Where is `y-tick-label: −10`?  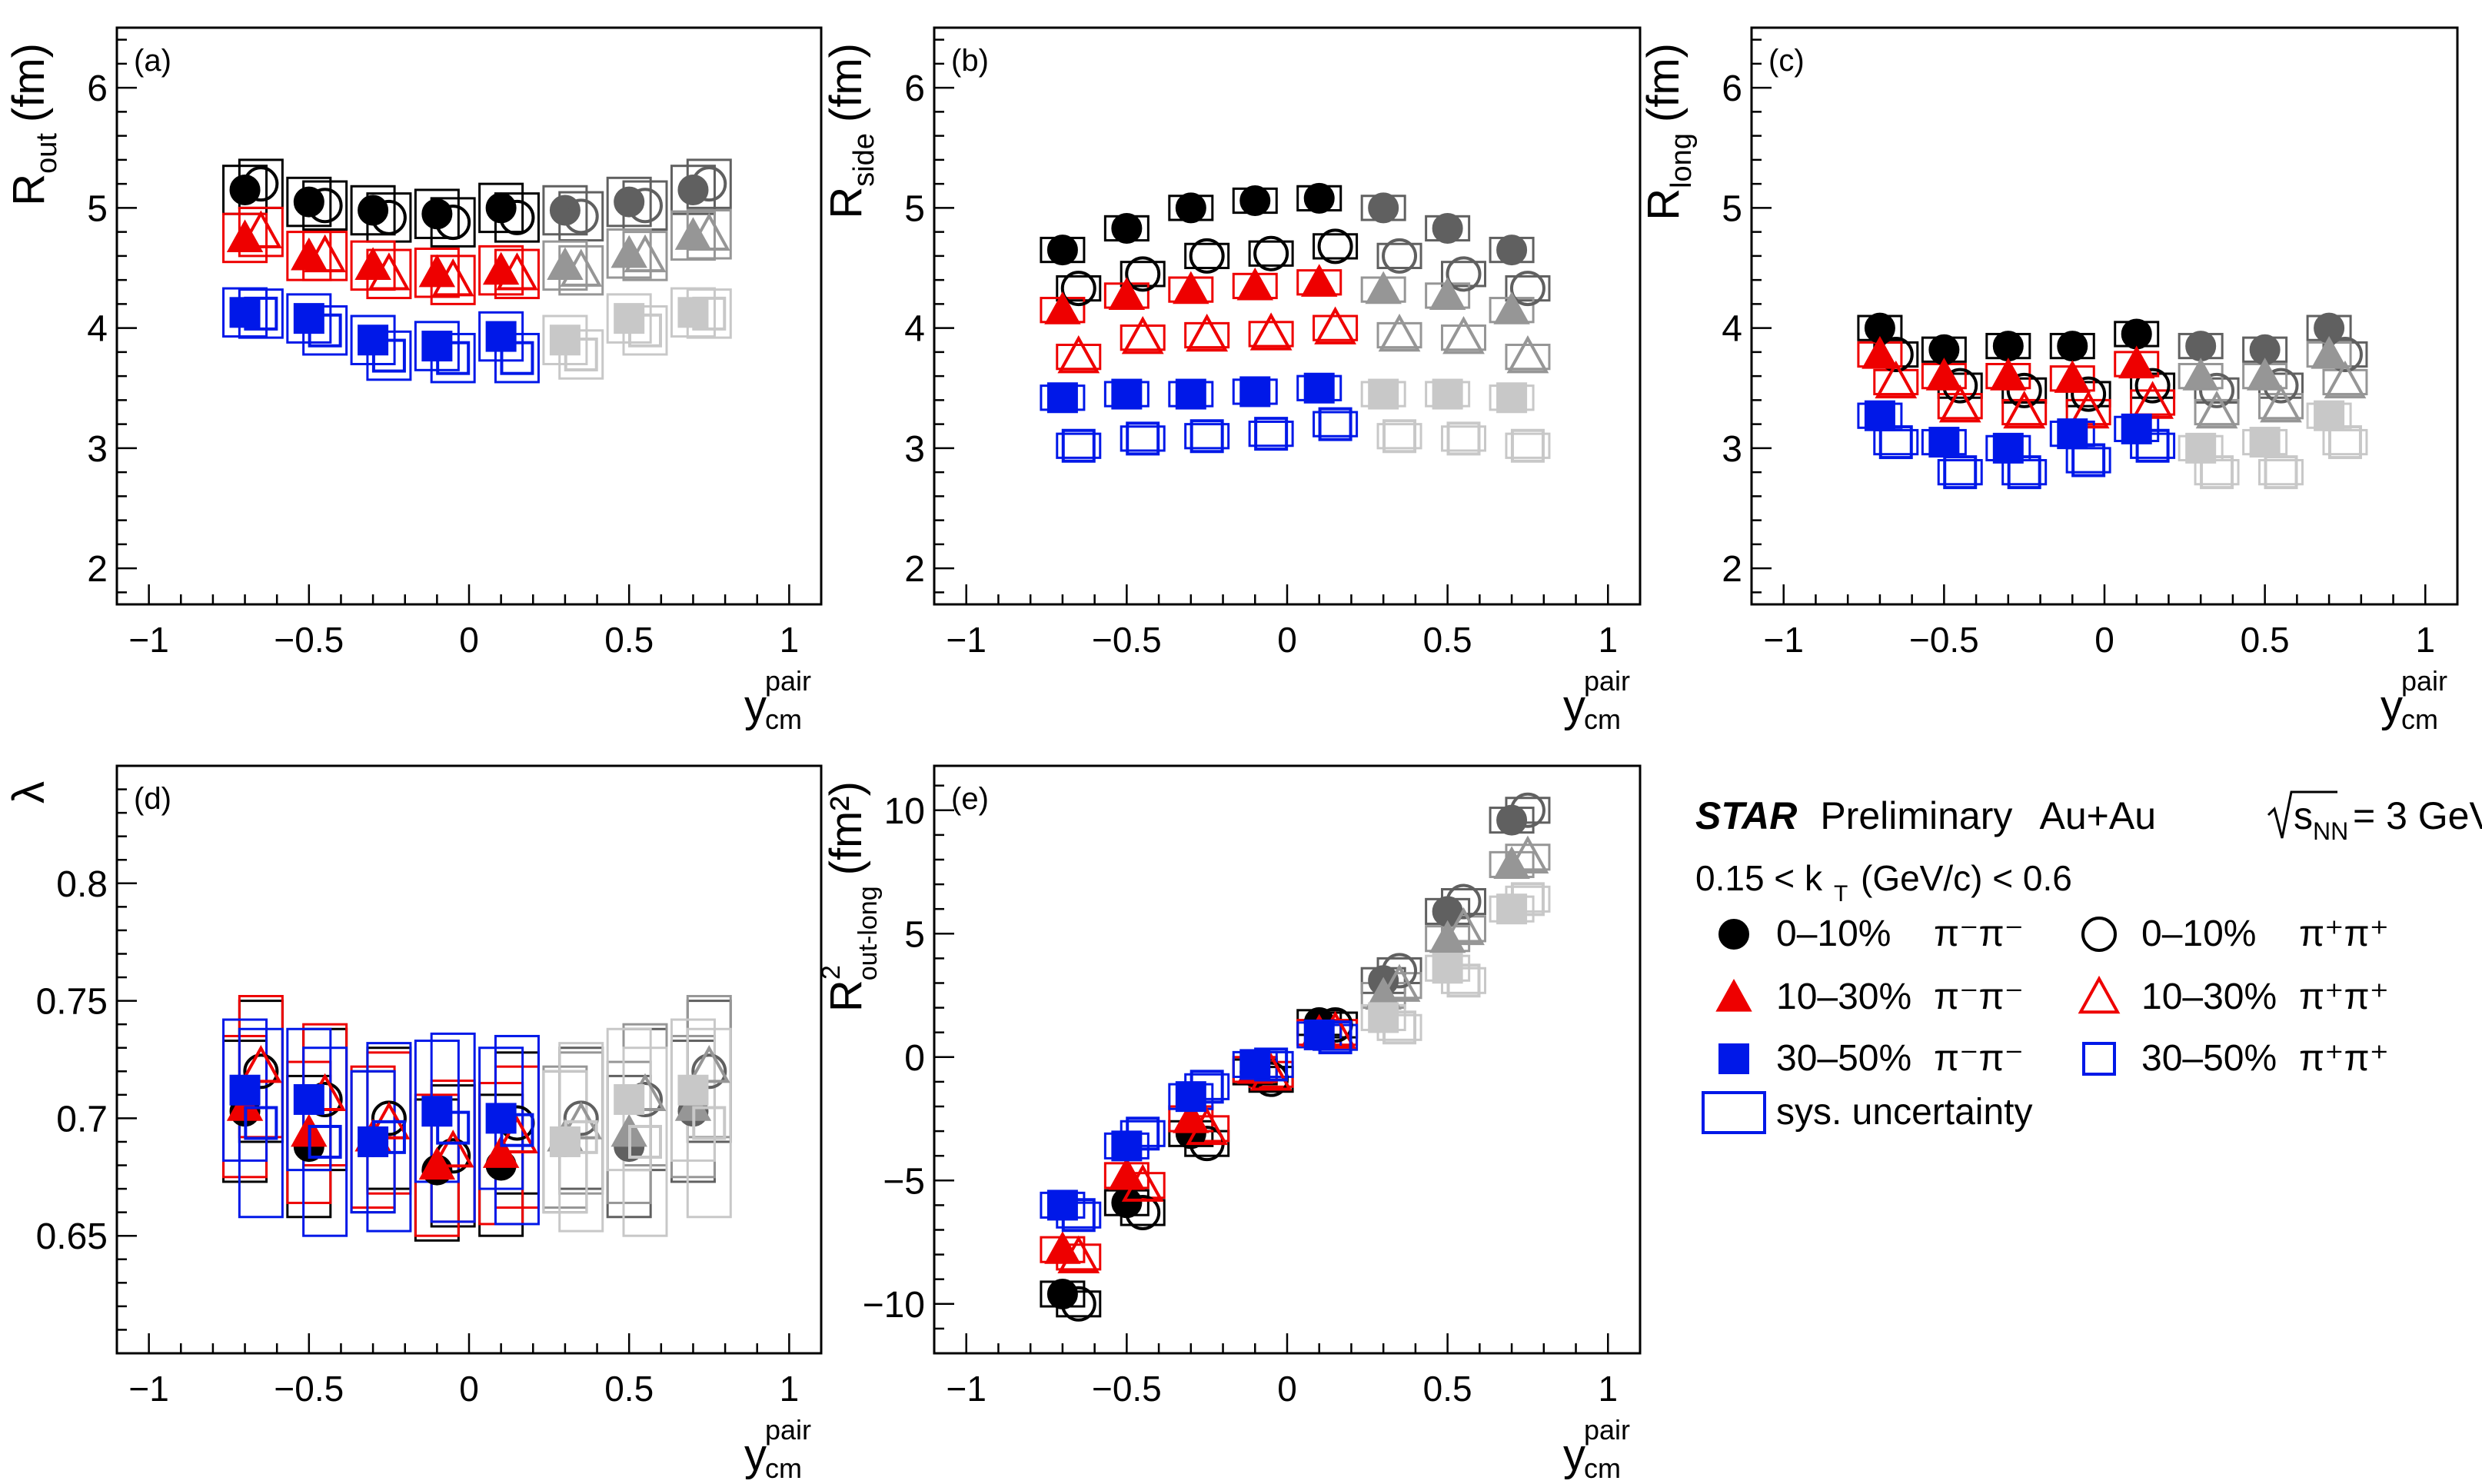 y-tick-label: −10 is located at coordinates (894, 1306).